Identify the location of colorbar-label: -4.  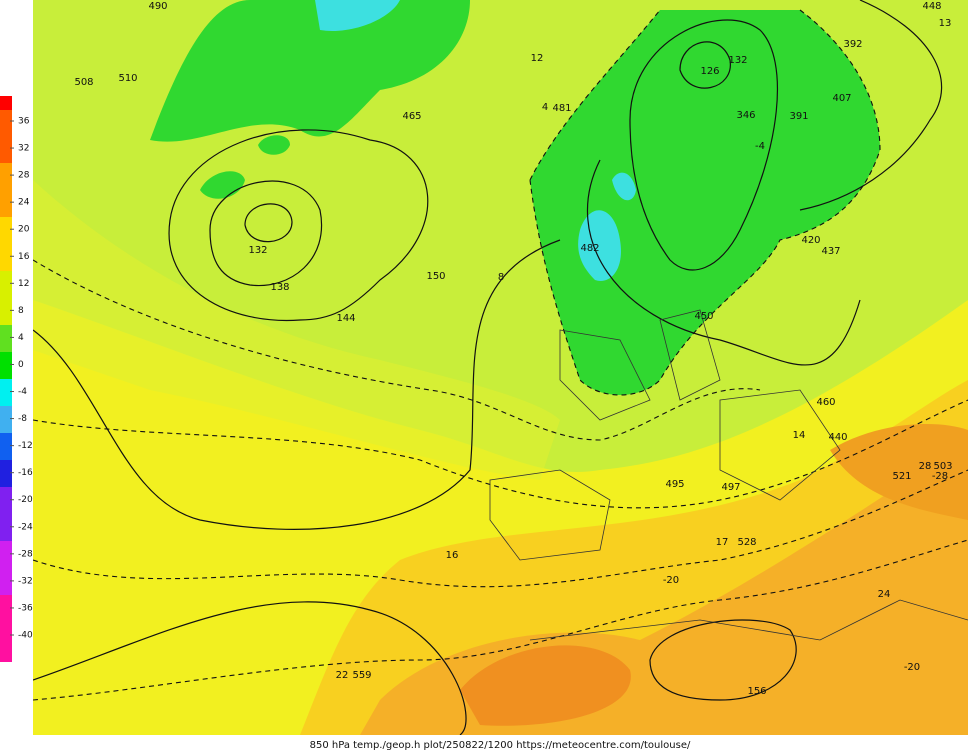
(22, 392).